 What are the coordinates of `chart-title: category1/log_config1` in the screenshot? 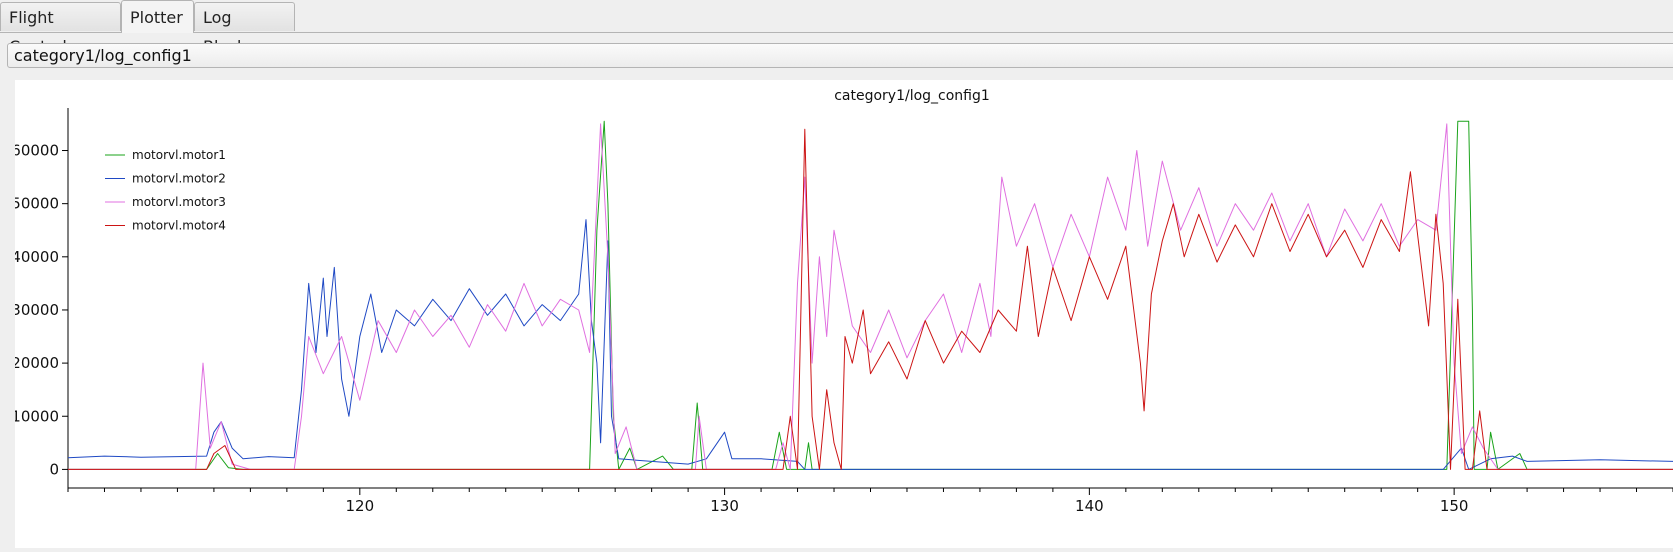 It's located at (912, 96).